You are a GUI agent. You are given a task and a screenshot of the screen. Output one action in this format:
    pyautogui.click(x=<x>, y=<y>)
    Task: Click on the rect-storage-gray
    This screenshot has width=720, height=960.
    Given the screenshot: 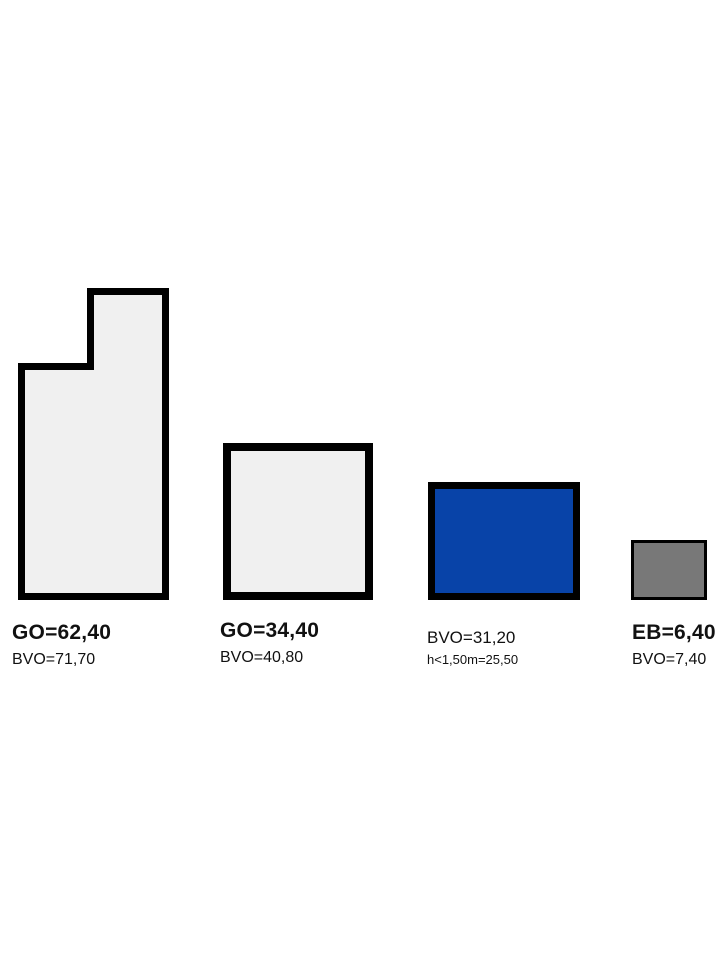 What is the action you would take?
    pyautogui.click(x=669, y=570)
    